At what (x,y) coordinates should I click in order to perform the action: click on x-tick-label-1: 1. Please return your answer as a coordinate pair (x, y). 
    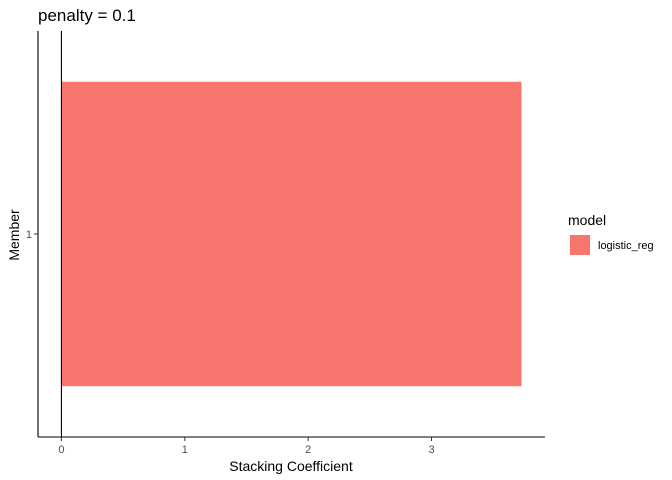
    Looking at the image, I should click on (185, 450).